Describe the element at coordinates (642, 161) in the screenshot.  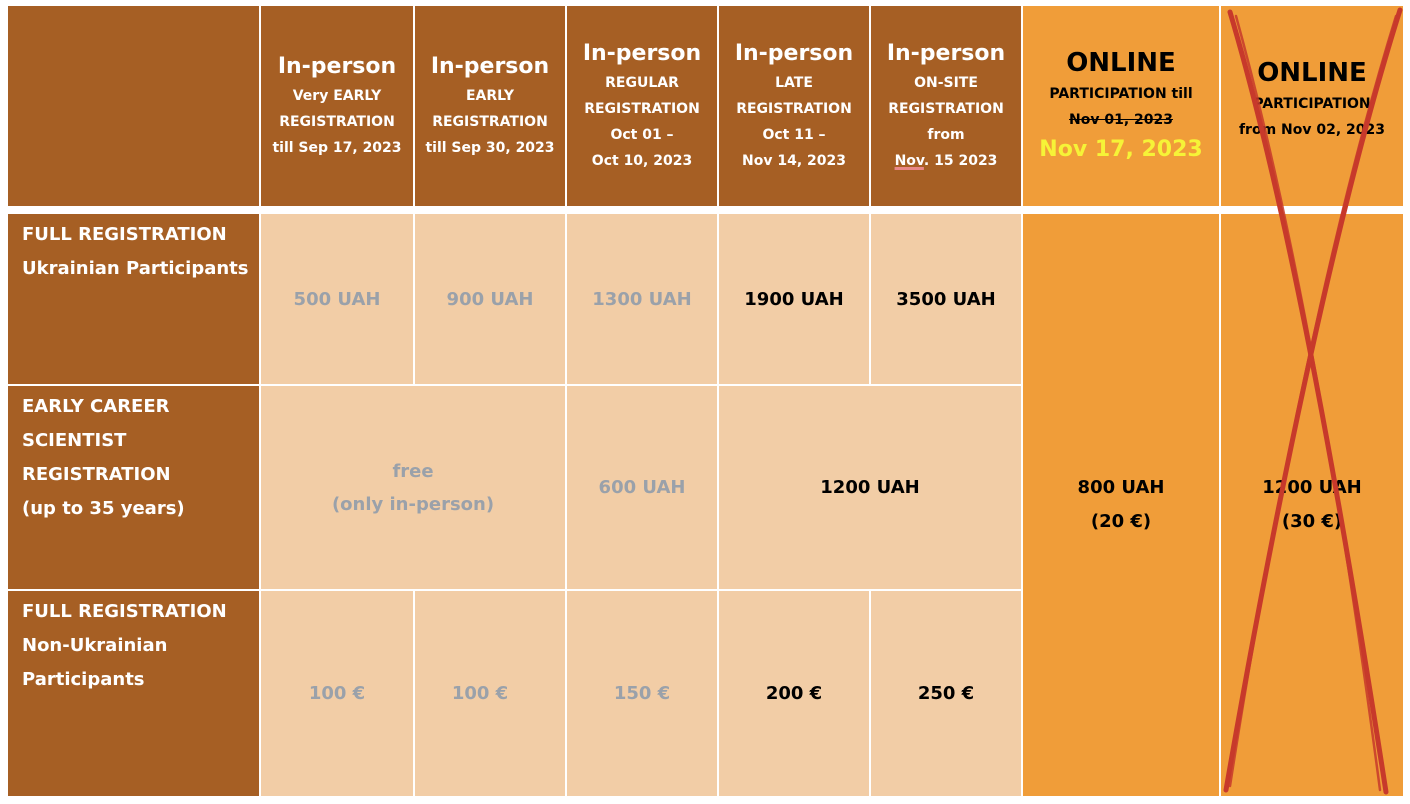
I see `header-line: Oct 10, 2023` at that location.